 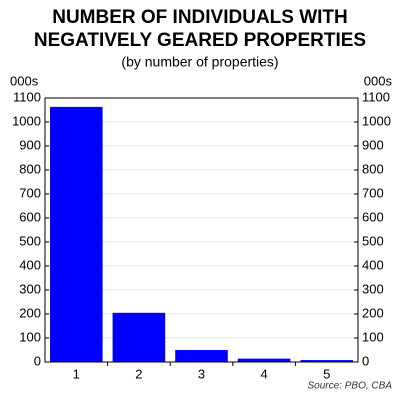 I want to click on chart-title: NUMBER OF INDIVIDUALS WITH, so click(x=200, y=17).